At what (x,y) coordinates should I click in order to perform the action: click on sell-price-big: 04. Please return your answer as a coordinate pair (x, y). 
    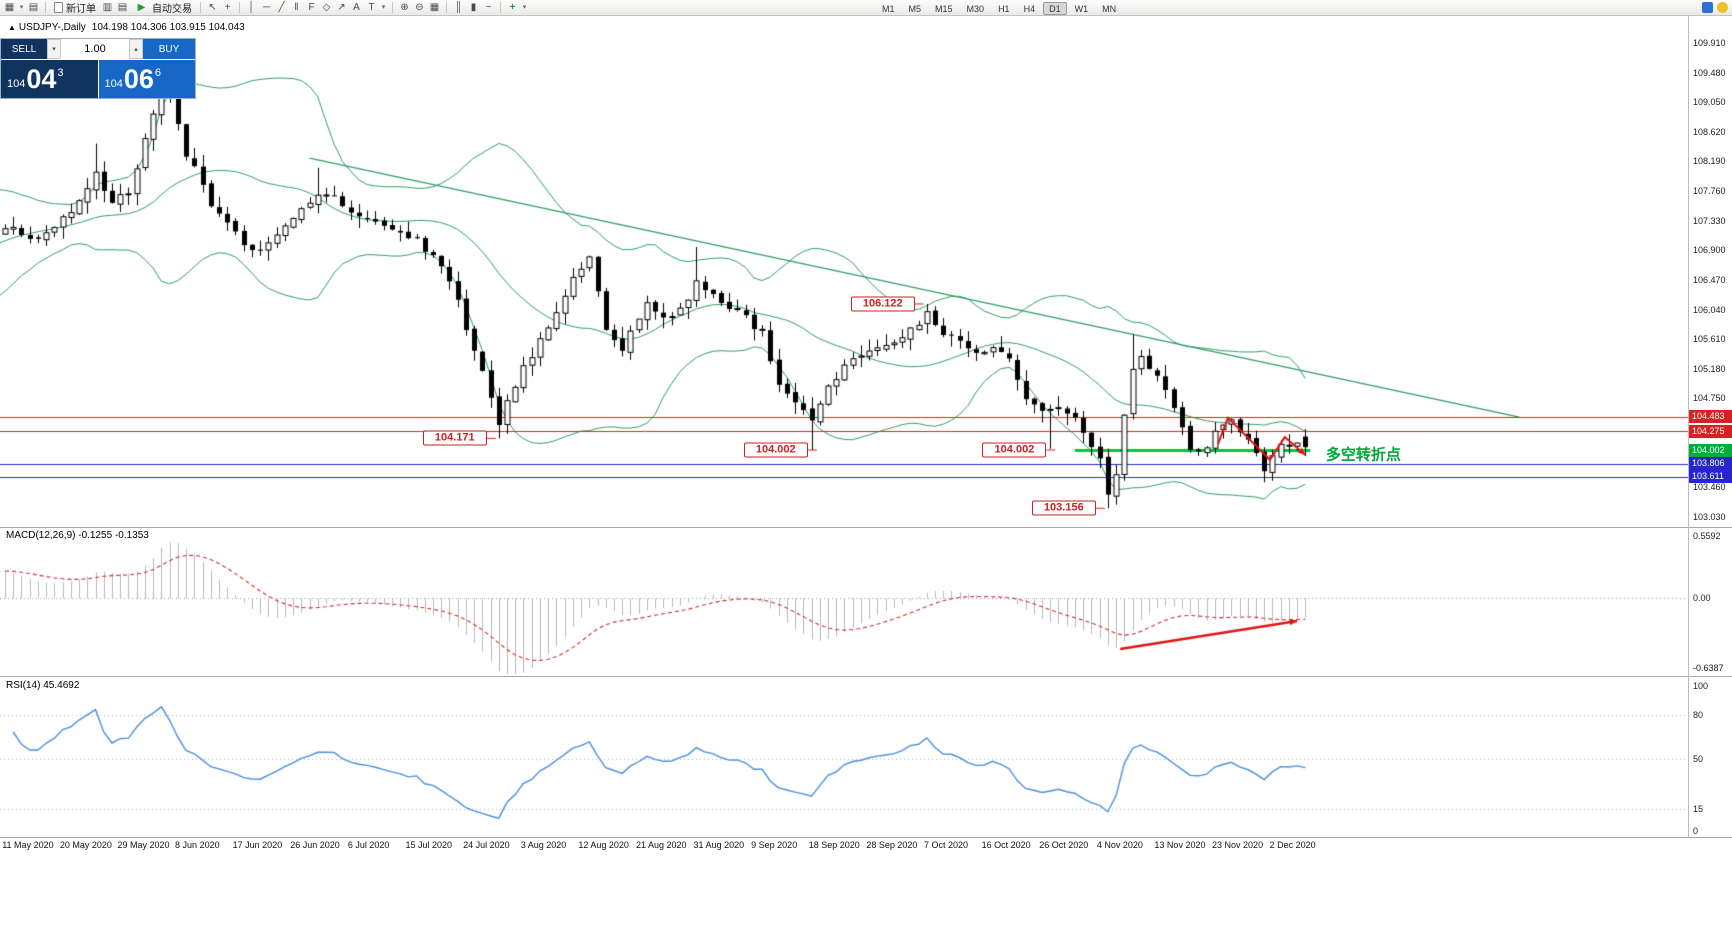
    Looking at the image, I should click on (41, 79).